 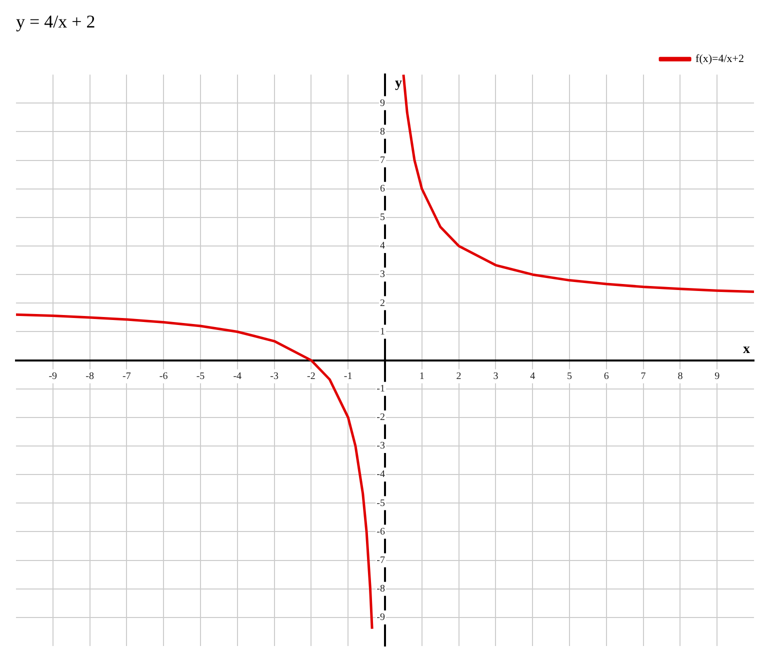 What do you see at coordinates (348, 376) in the screenshot?
I see `x-tick-label: -1` at bounding box center [348, 376].